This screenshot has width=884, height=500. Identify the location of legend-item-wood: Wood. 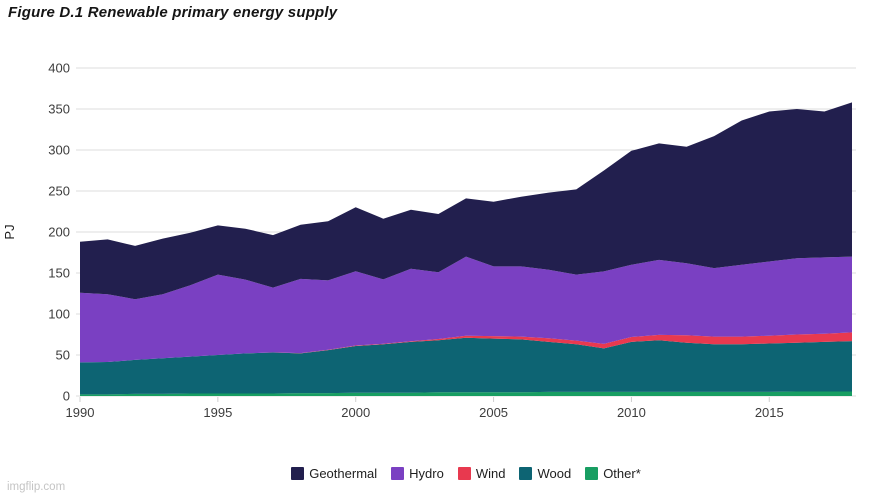
(545, 473).